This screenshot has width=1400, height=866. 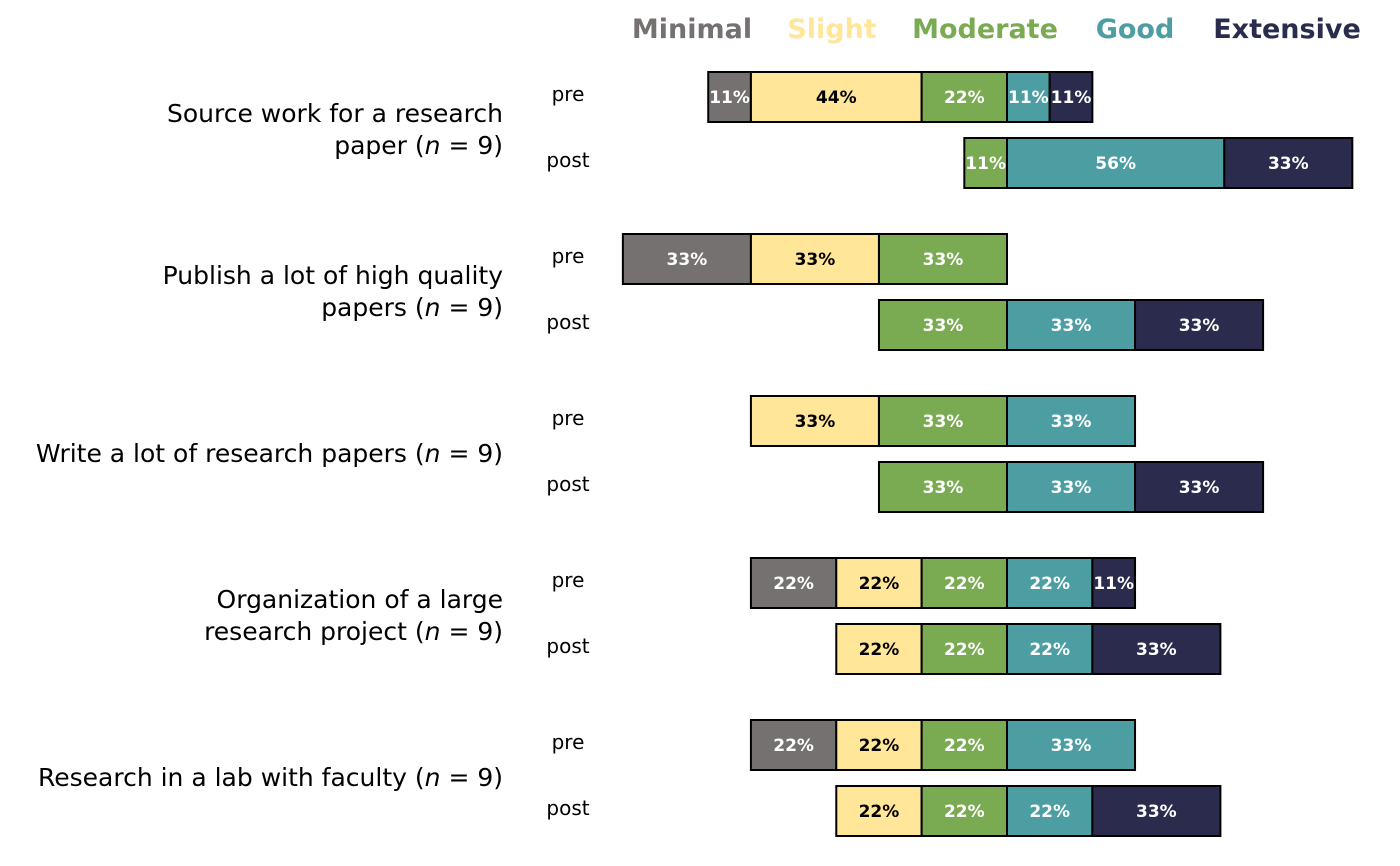 I want to click on data-label: 56%, so click(x=1115, y=164).